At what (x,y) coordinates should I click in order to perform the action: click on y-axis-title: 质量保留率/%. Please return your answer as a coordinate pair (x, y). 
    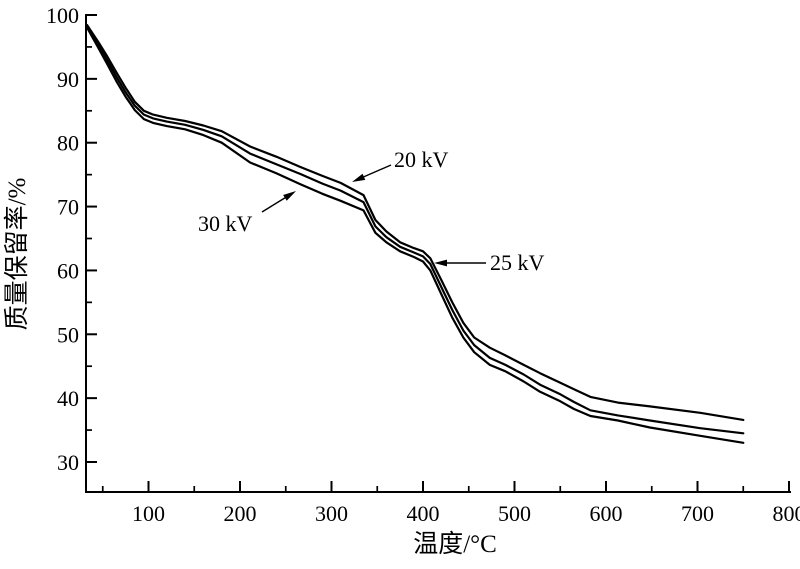
    Looking at the image, I should click on (17, 254).